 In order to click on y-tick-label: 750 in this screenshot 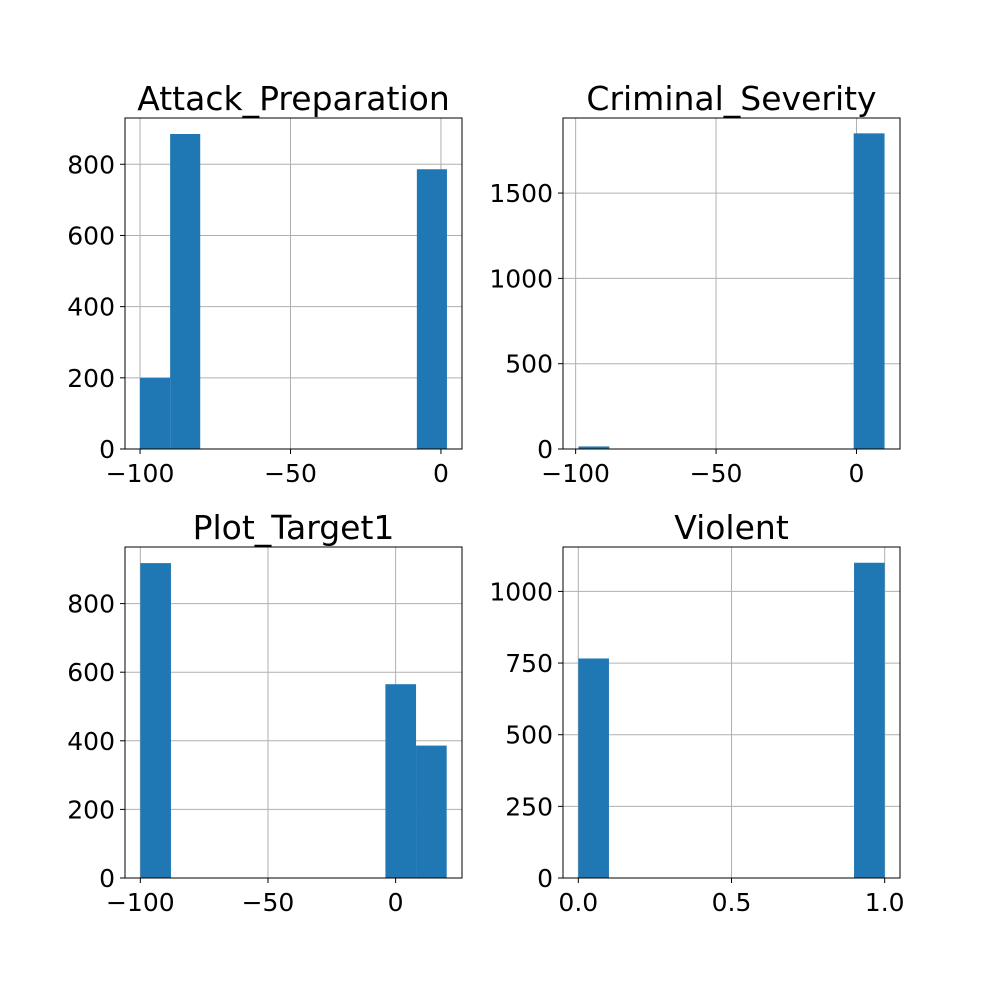, I will do `click(529, 663)`.